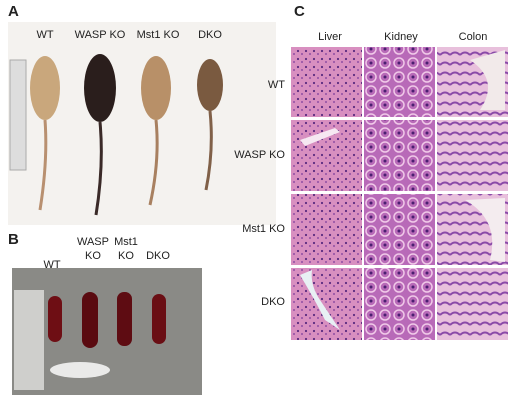 This screenshot has height=413, width=520. I want to click on row-label: DKO, so click(273, 302).